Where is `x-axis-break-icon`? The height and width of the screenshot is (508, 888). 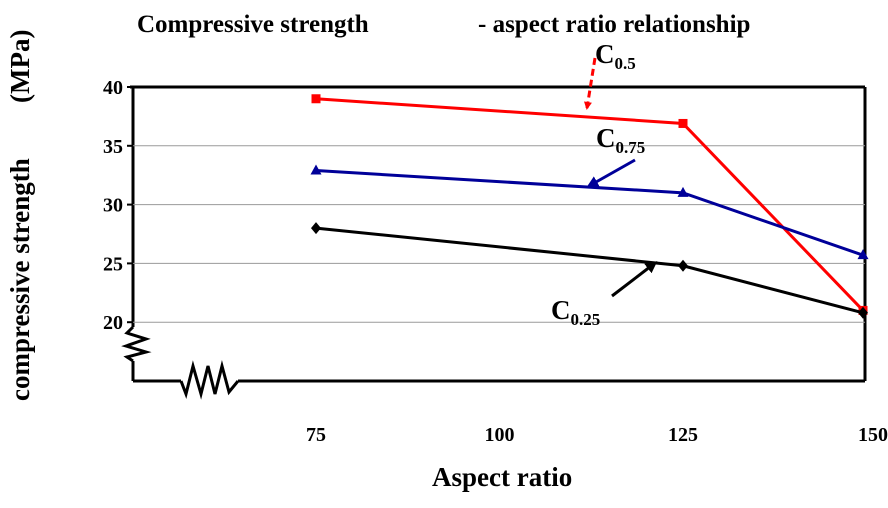
x-axis-break-icon is located at coordinates (209, 380).